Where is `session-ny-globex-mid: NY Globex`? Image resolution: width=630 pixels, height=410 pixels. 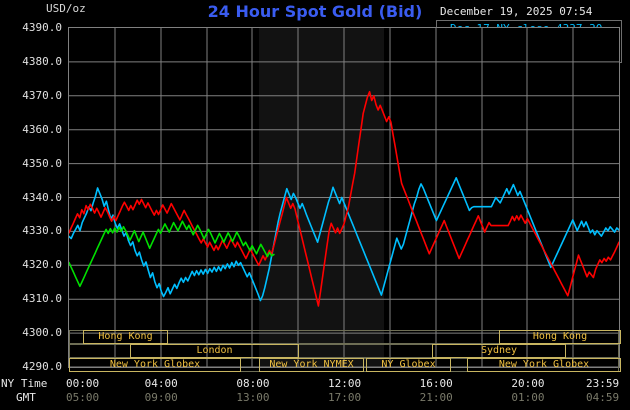 session-ny-globex-mid: NY Globex is located at coordinates (408, 365).